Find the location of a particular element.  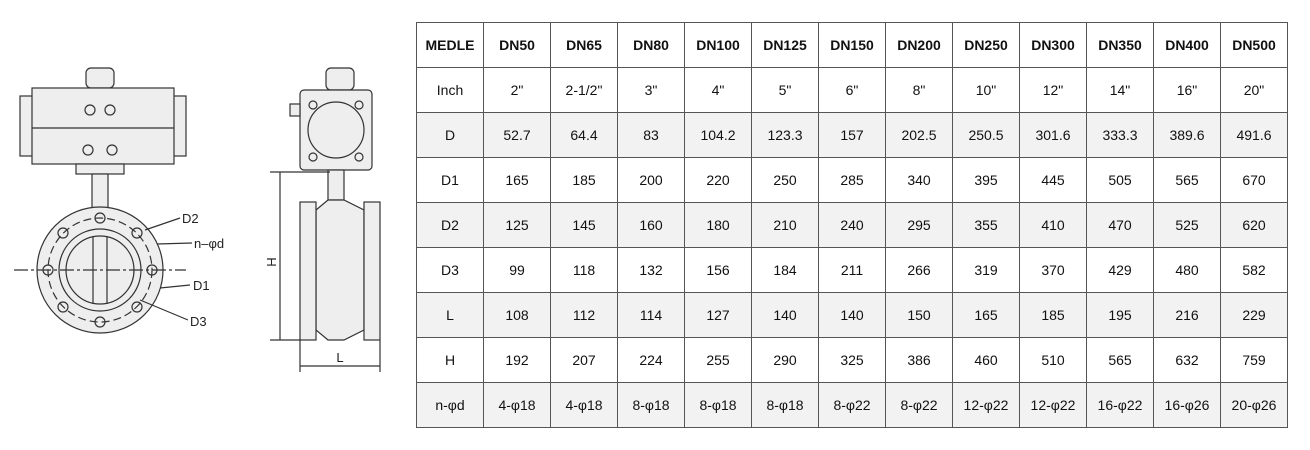

fitting is located at coordinates (295, 110).